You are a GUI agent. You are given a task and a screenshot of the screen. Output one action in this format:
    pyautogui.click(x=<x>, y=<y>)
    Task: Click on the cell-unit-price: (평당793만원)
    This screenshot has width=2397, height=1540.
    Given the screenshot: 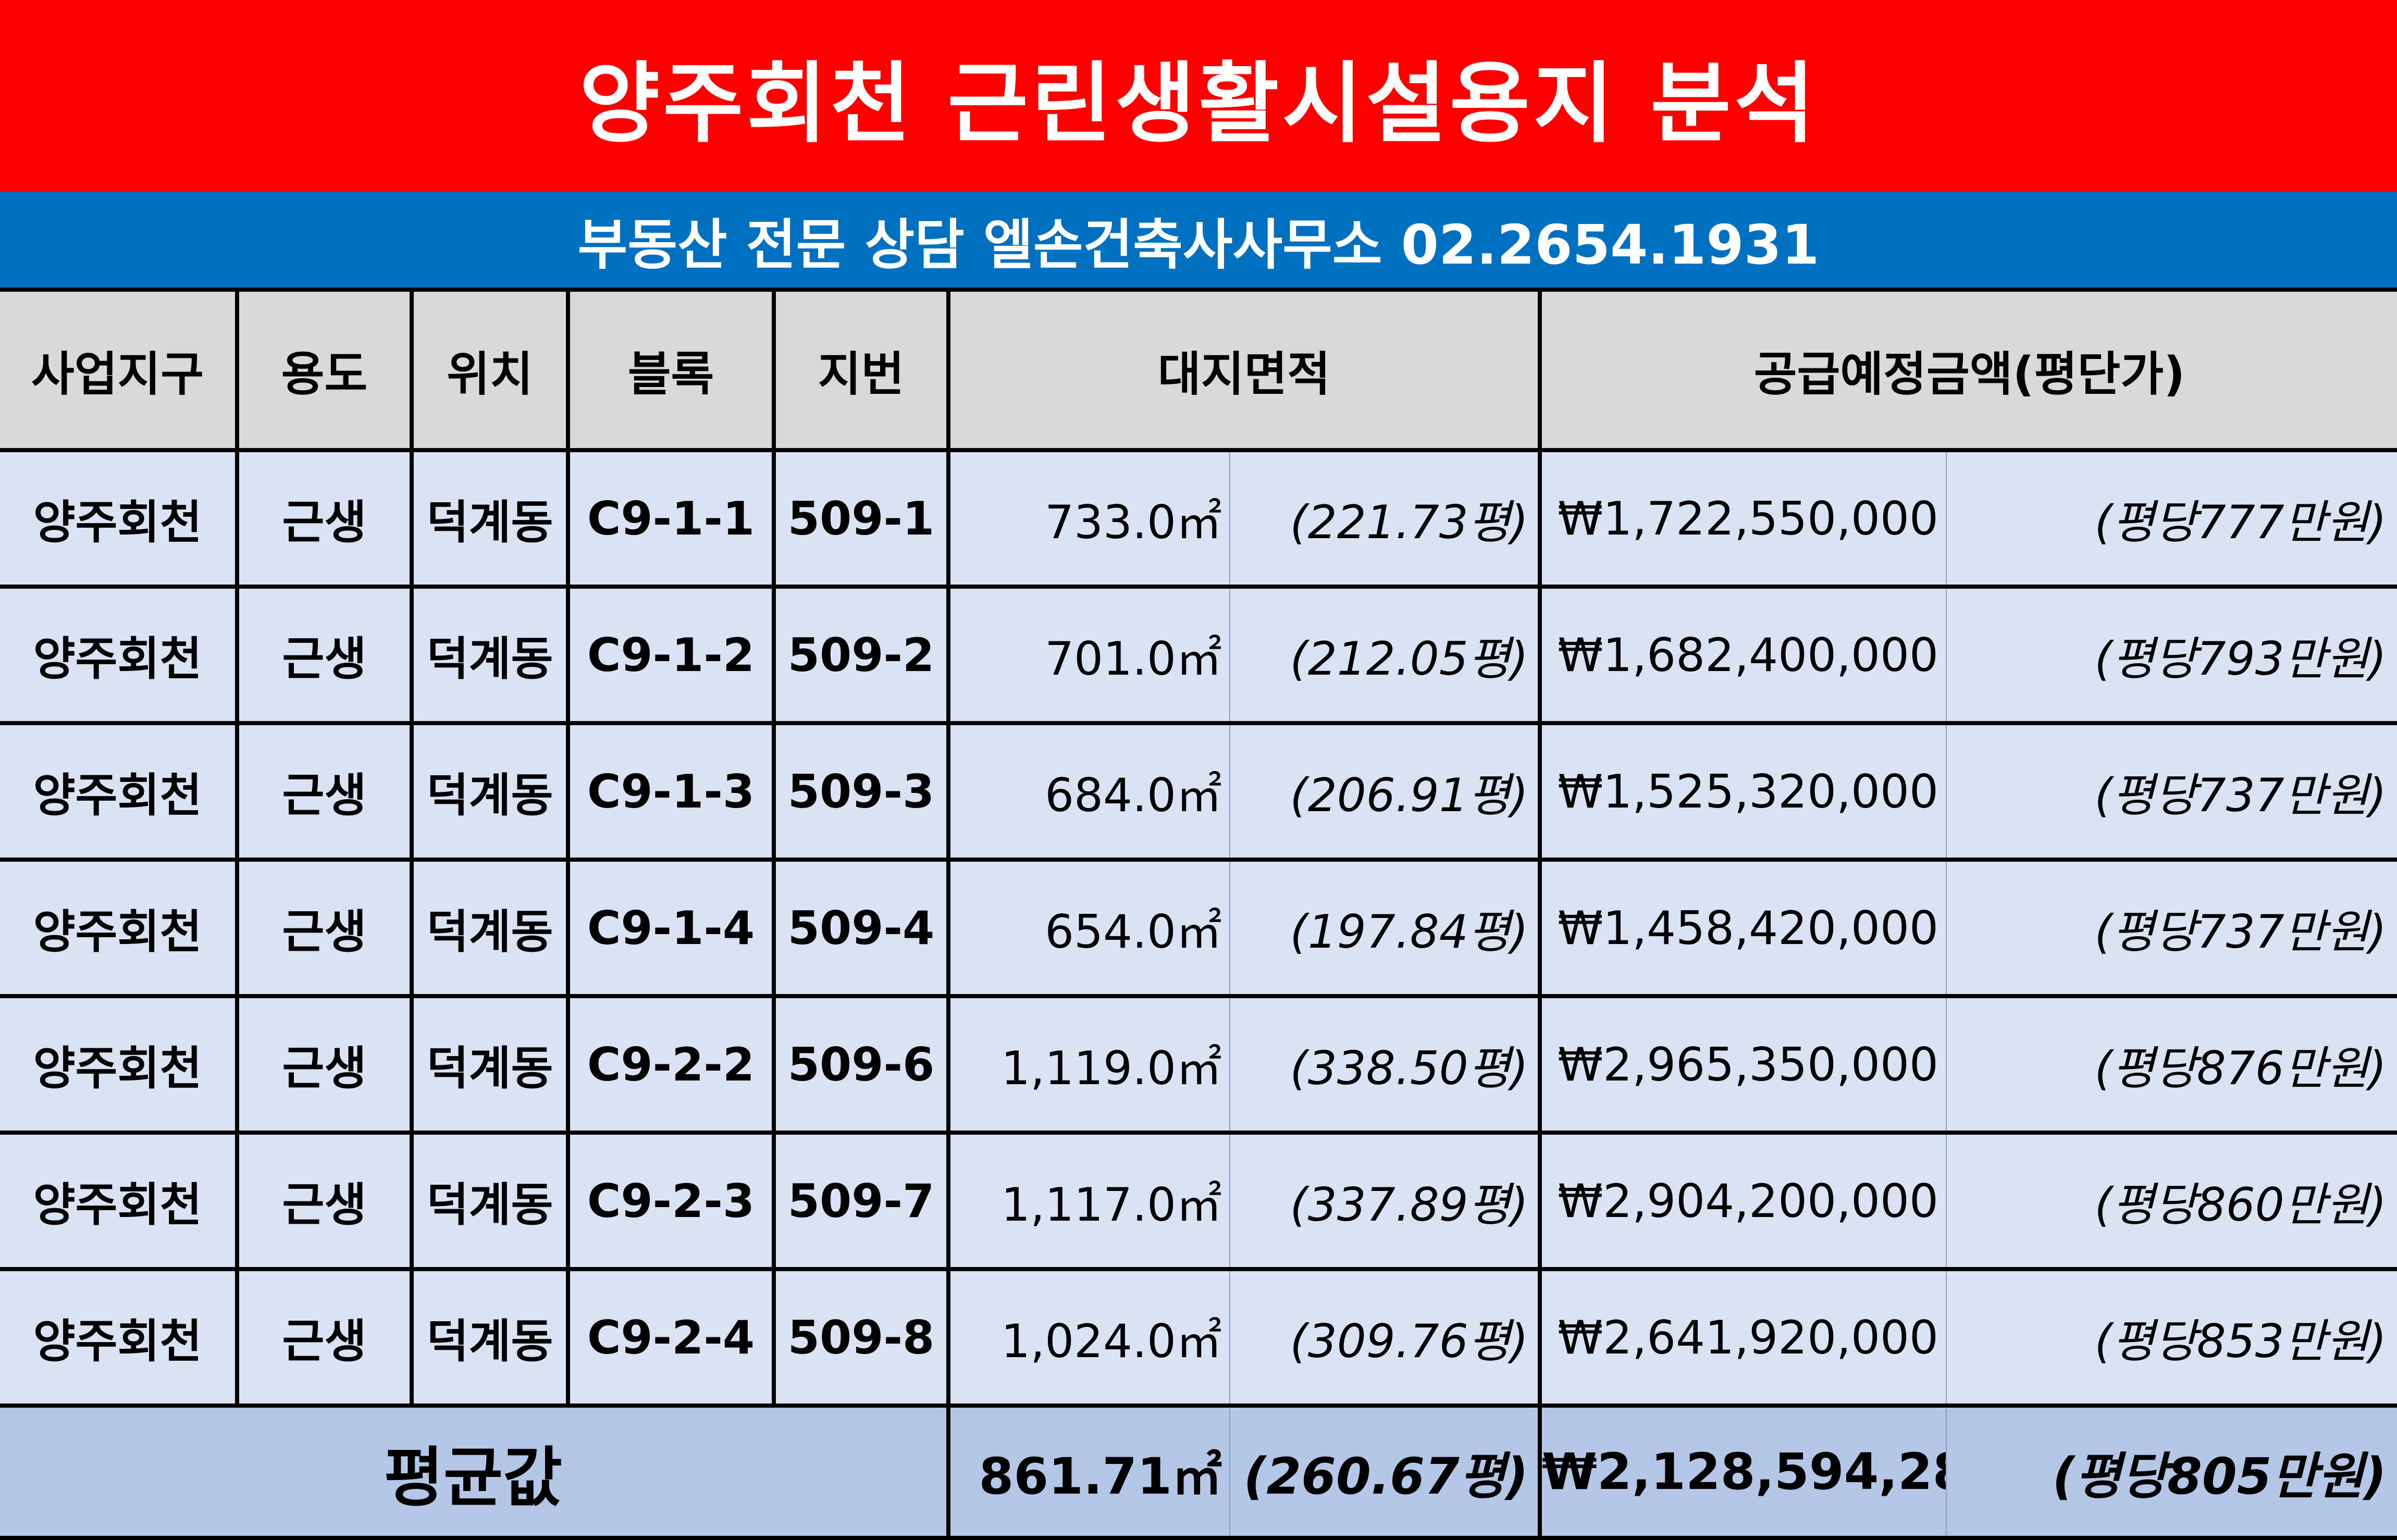 What is the action you would take?
    pyautogui.click(x=2171, y=655)
    